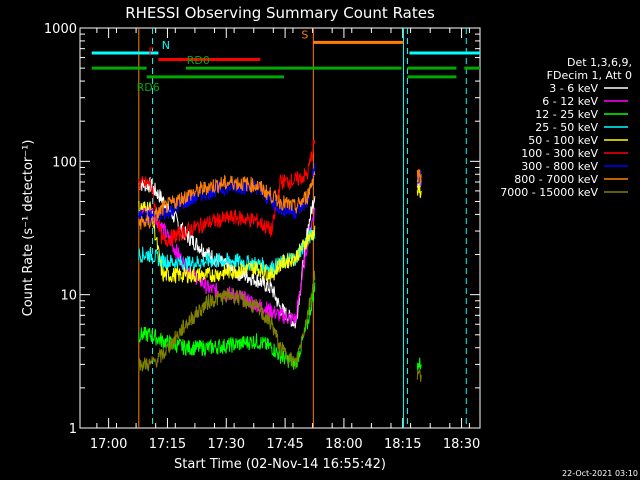 This screenshot has height=480, width=640. Describe the element at coordinates (148, 87) in the screenshot. I see `state-bar-label: RD6` at that location.